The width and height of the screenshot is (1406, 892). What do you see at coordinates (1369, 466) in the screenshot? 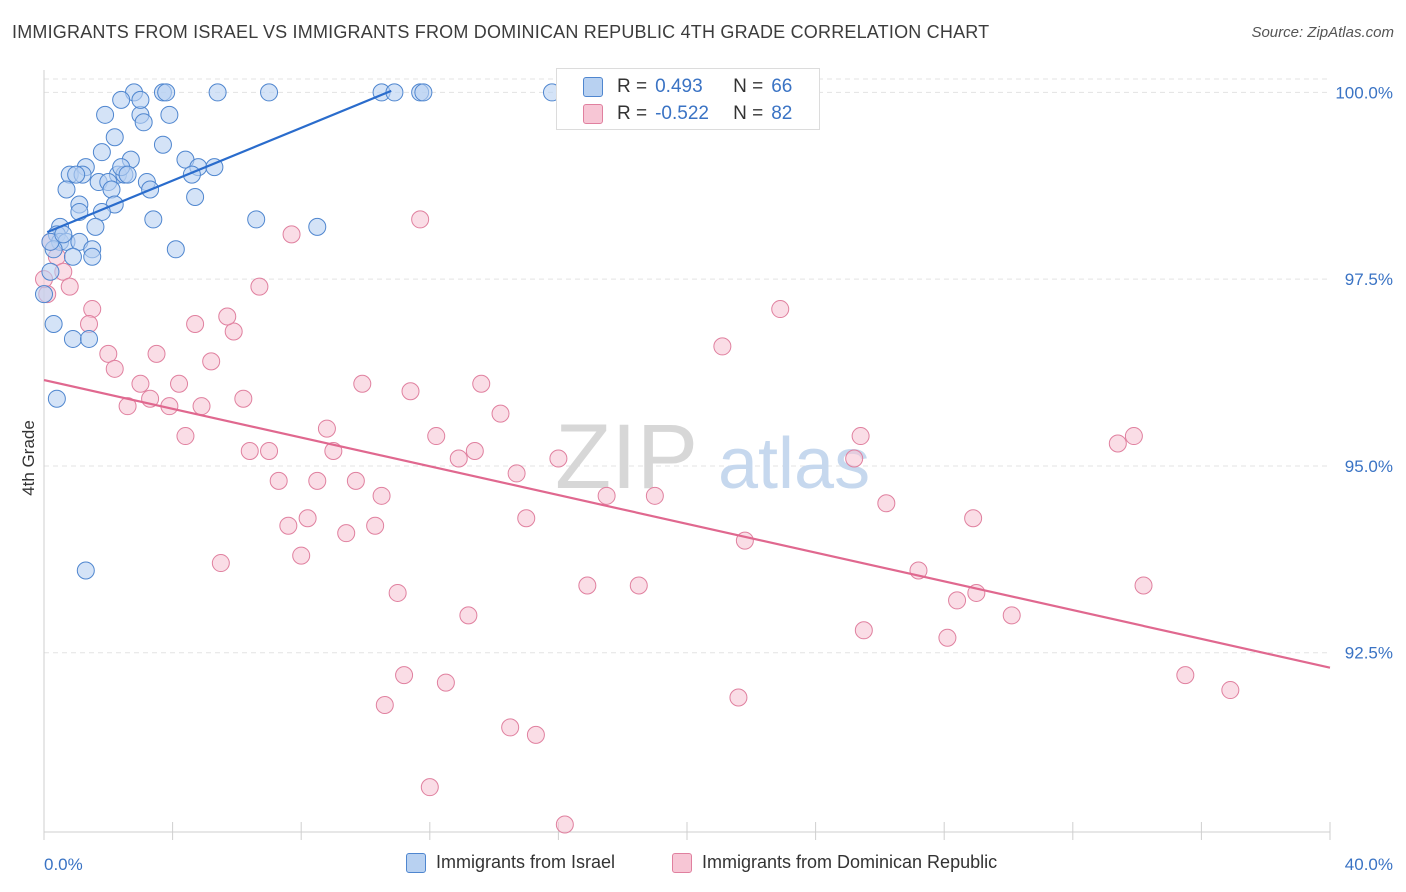
I see `y-tick-label: 95.0%` at bounding box center [1369, 466].